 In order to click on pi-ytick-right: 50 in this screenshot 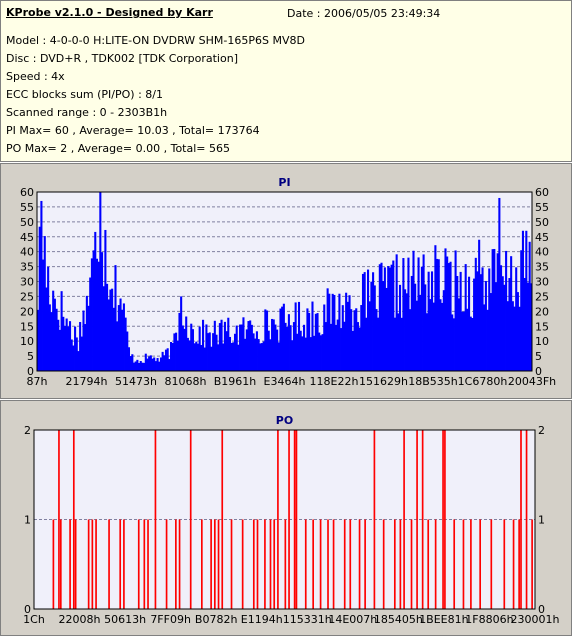, I will do `click(542, 222)`.